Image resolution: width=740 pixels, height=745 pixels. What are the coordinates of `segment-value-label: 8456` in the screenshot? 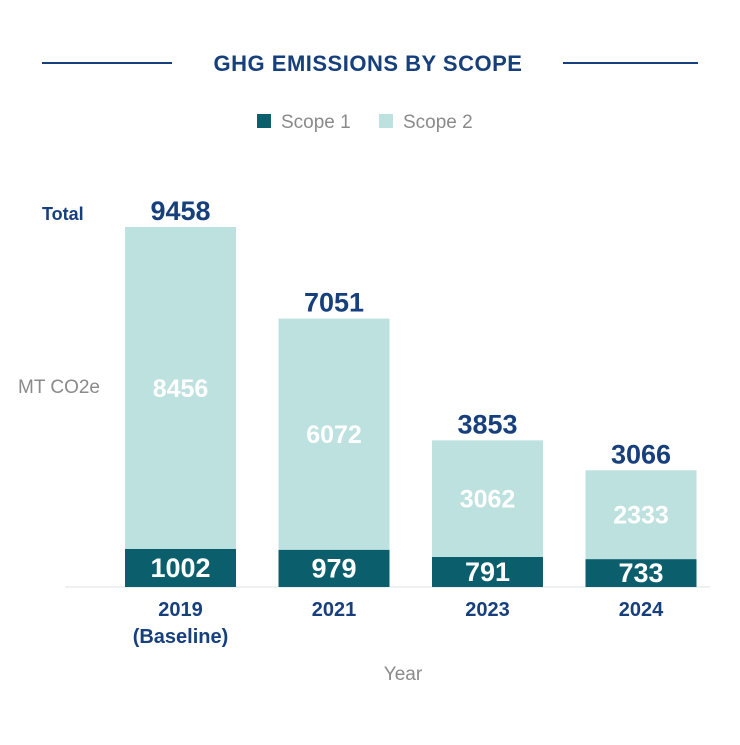 It's located at (181, 389).